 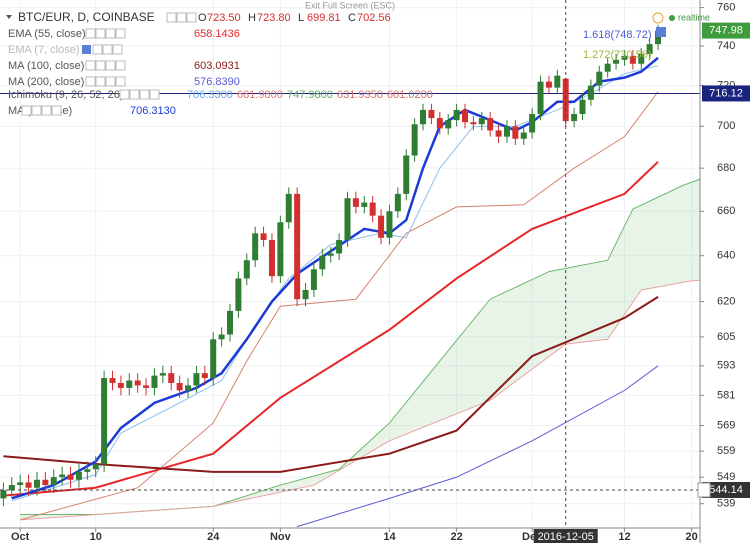 What do you see at coordinates (44, 50) in the screenshot?
I see `legend-name: EMA (7, close)` at bounding box center [44, 50].